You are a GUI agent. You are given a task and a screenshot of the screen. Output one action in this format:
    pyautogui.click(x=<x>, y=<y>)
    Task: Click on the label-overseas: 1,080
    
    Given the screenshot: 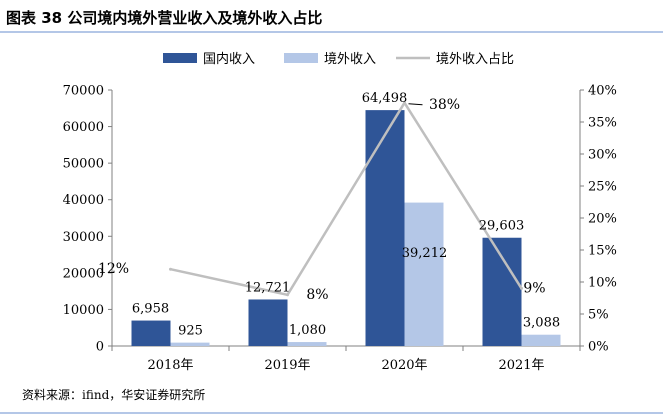 What is the action you would take?
    pyautogui.click(x=307, y=330)
    